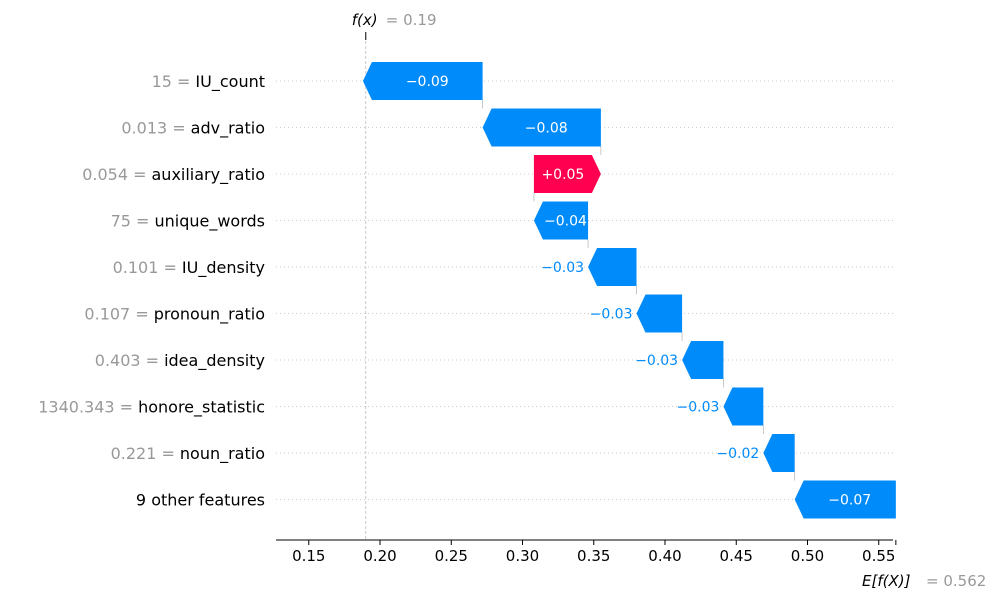 This screenshot has width=998, height=604. What do you see at coordinates (85, 407) in the screenshot?
I see `feature-value: 1340.343 =` at bounding box center [85, 407].